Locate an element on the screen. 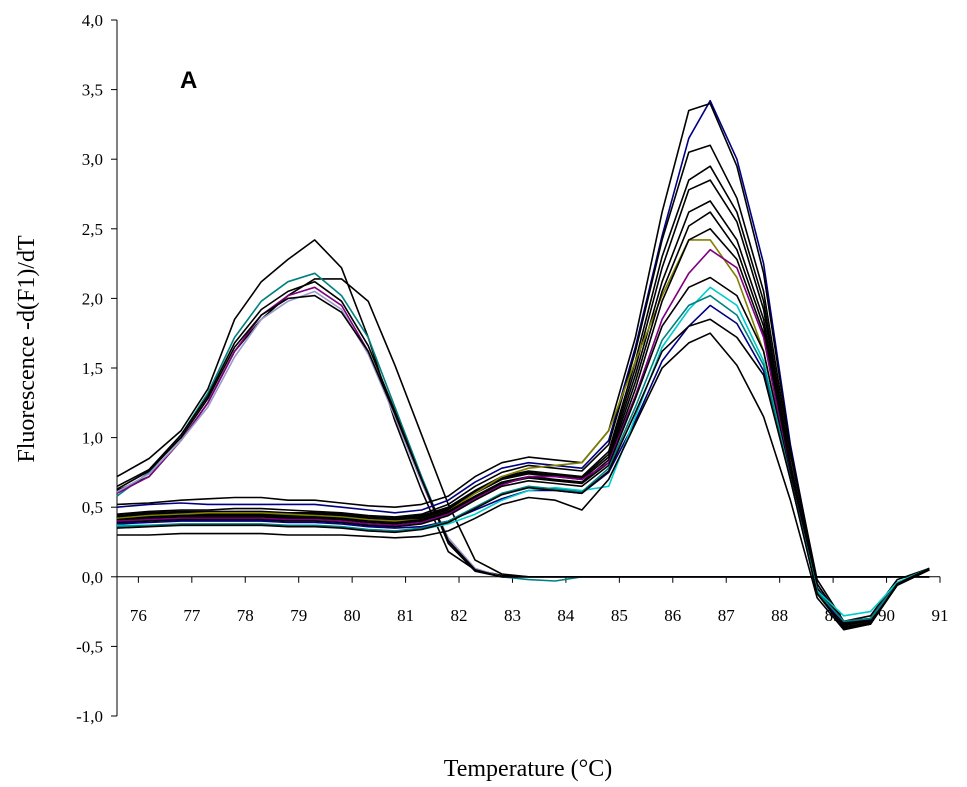  y-tick-label: -0,5 is located at coordinates (89, 646).